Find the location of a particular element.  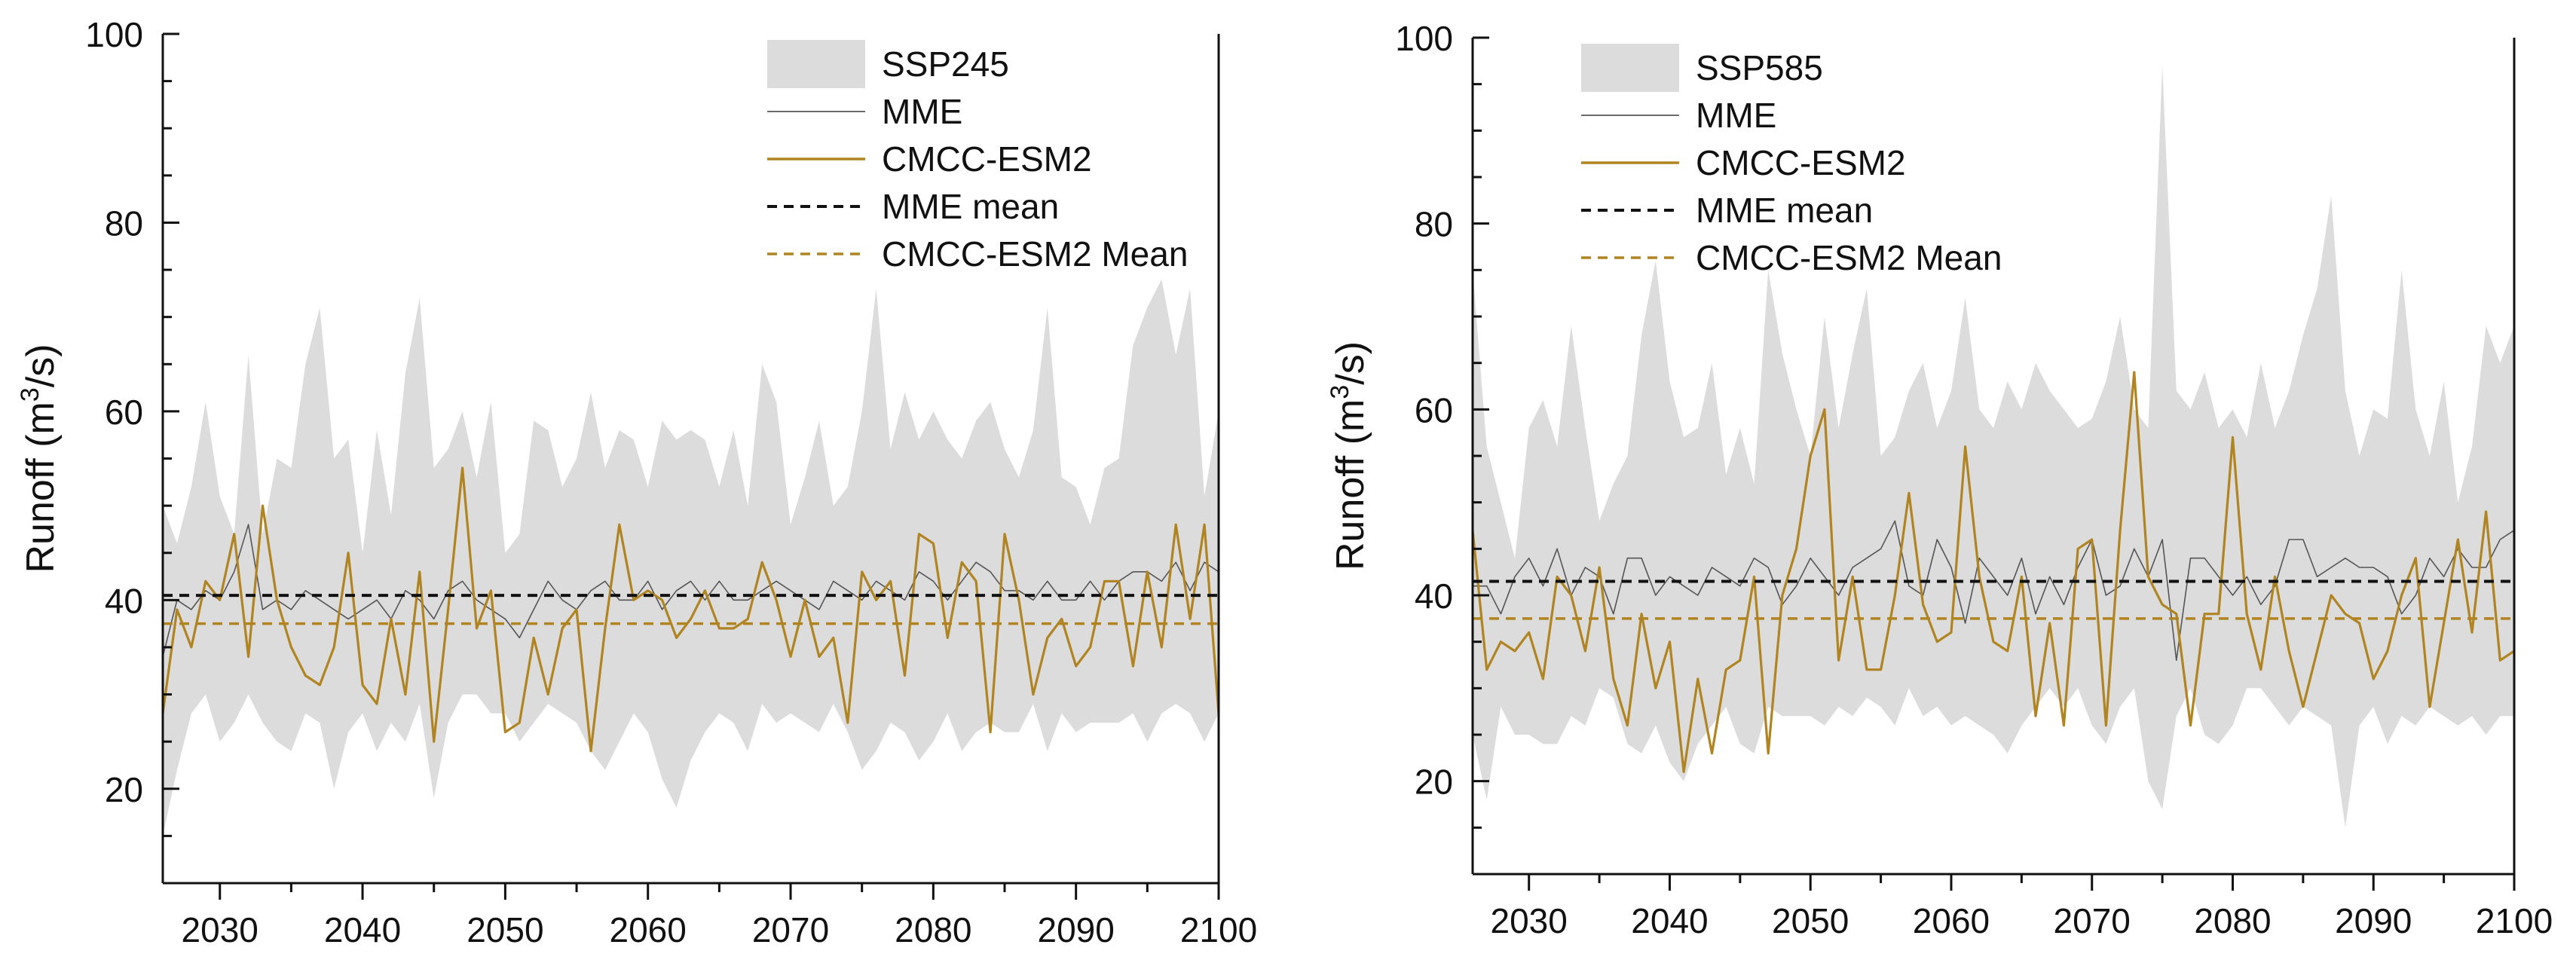

legend: SSP245 MME CMCC-ESM2 MME mean CMCC-ESM2 Mean is located at coordinates (977, 157).